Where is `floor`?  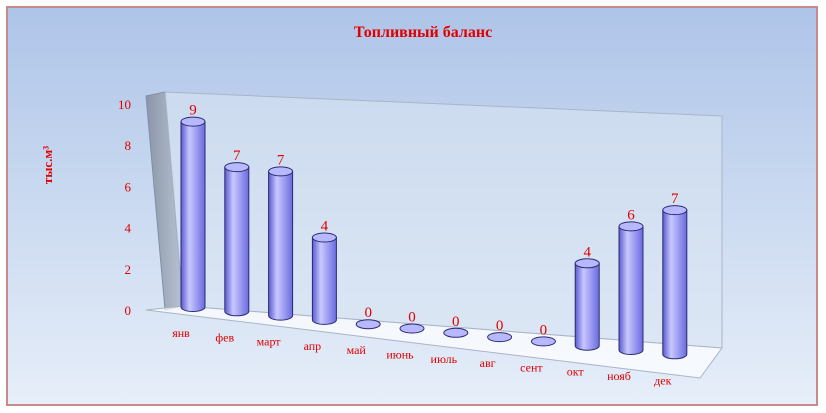 floor is located at coordinates (434, 342).